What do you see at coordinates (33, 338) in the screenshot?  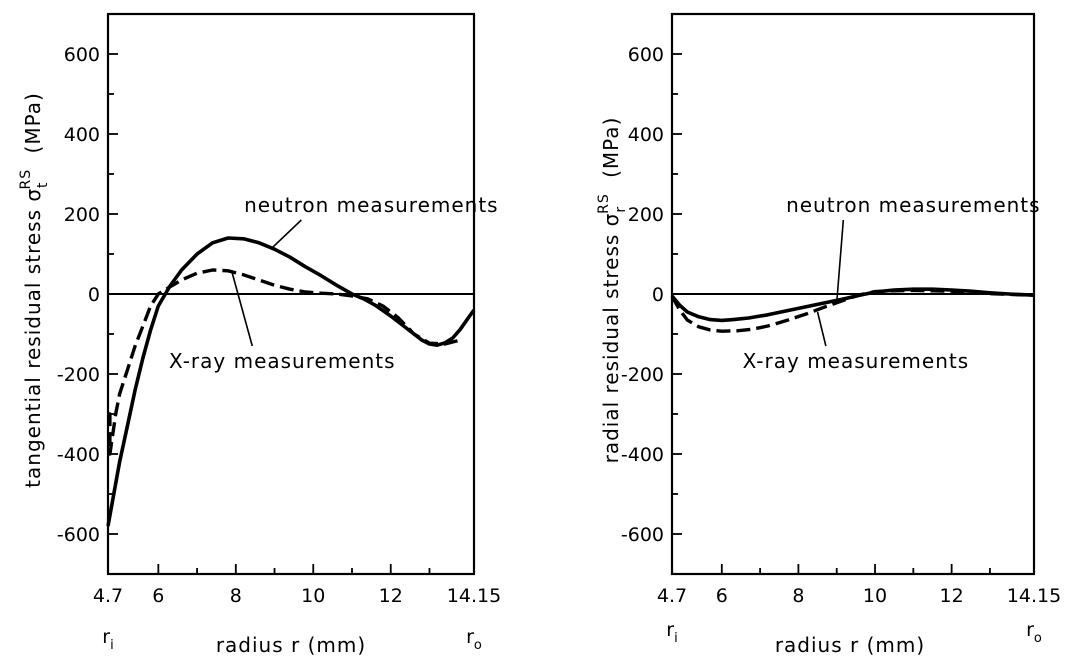 I see `y-axis-label-main: tangential residual stress σ` at bounding box center [33, 338].